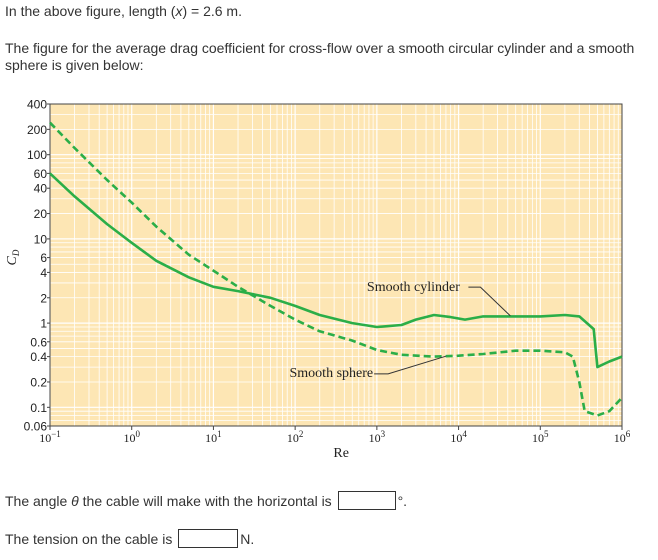 This screenshot has width=658, height=560. What do you see at coordinates (464, 434) in the screenshot?
I see `x-tick-exponent: 4` at bounding box center [464, 434].